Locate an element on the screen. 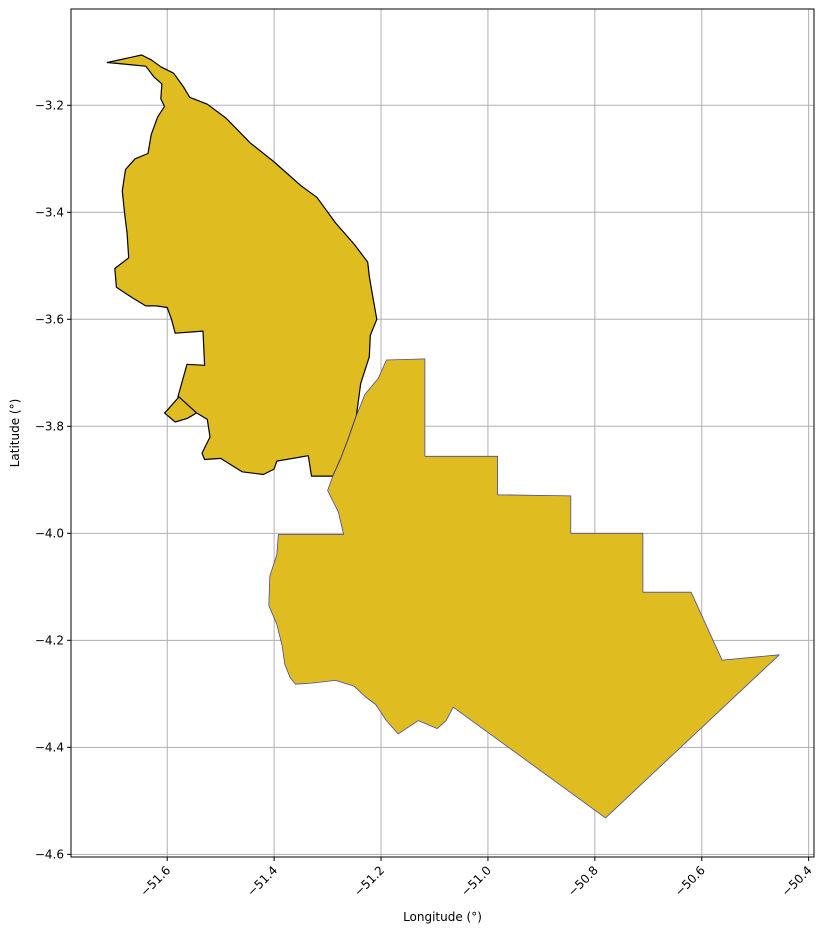 The image size is (840, 934). x-tick-label: −50.6 is located at coordinates (690, 881).